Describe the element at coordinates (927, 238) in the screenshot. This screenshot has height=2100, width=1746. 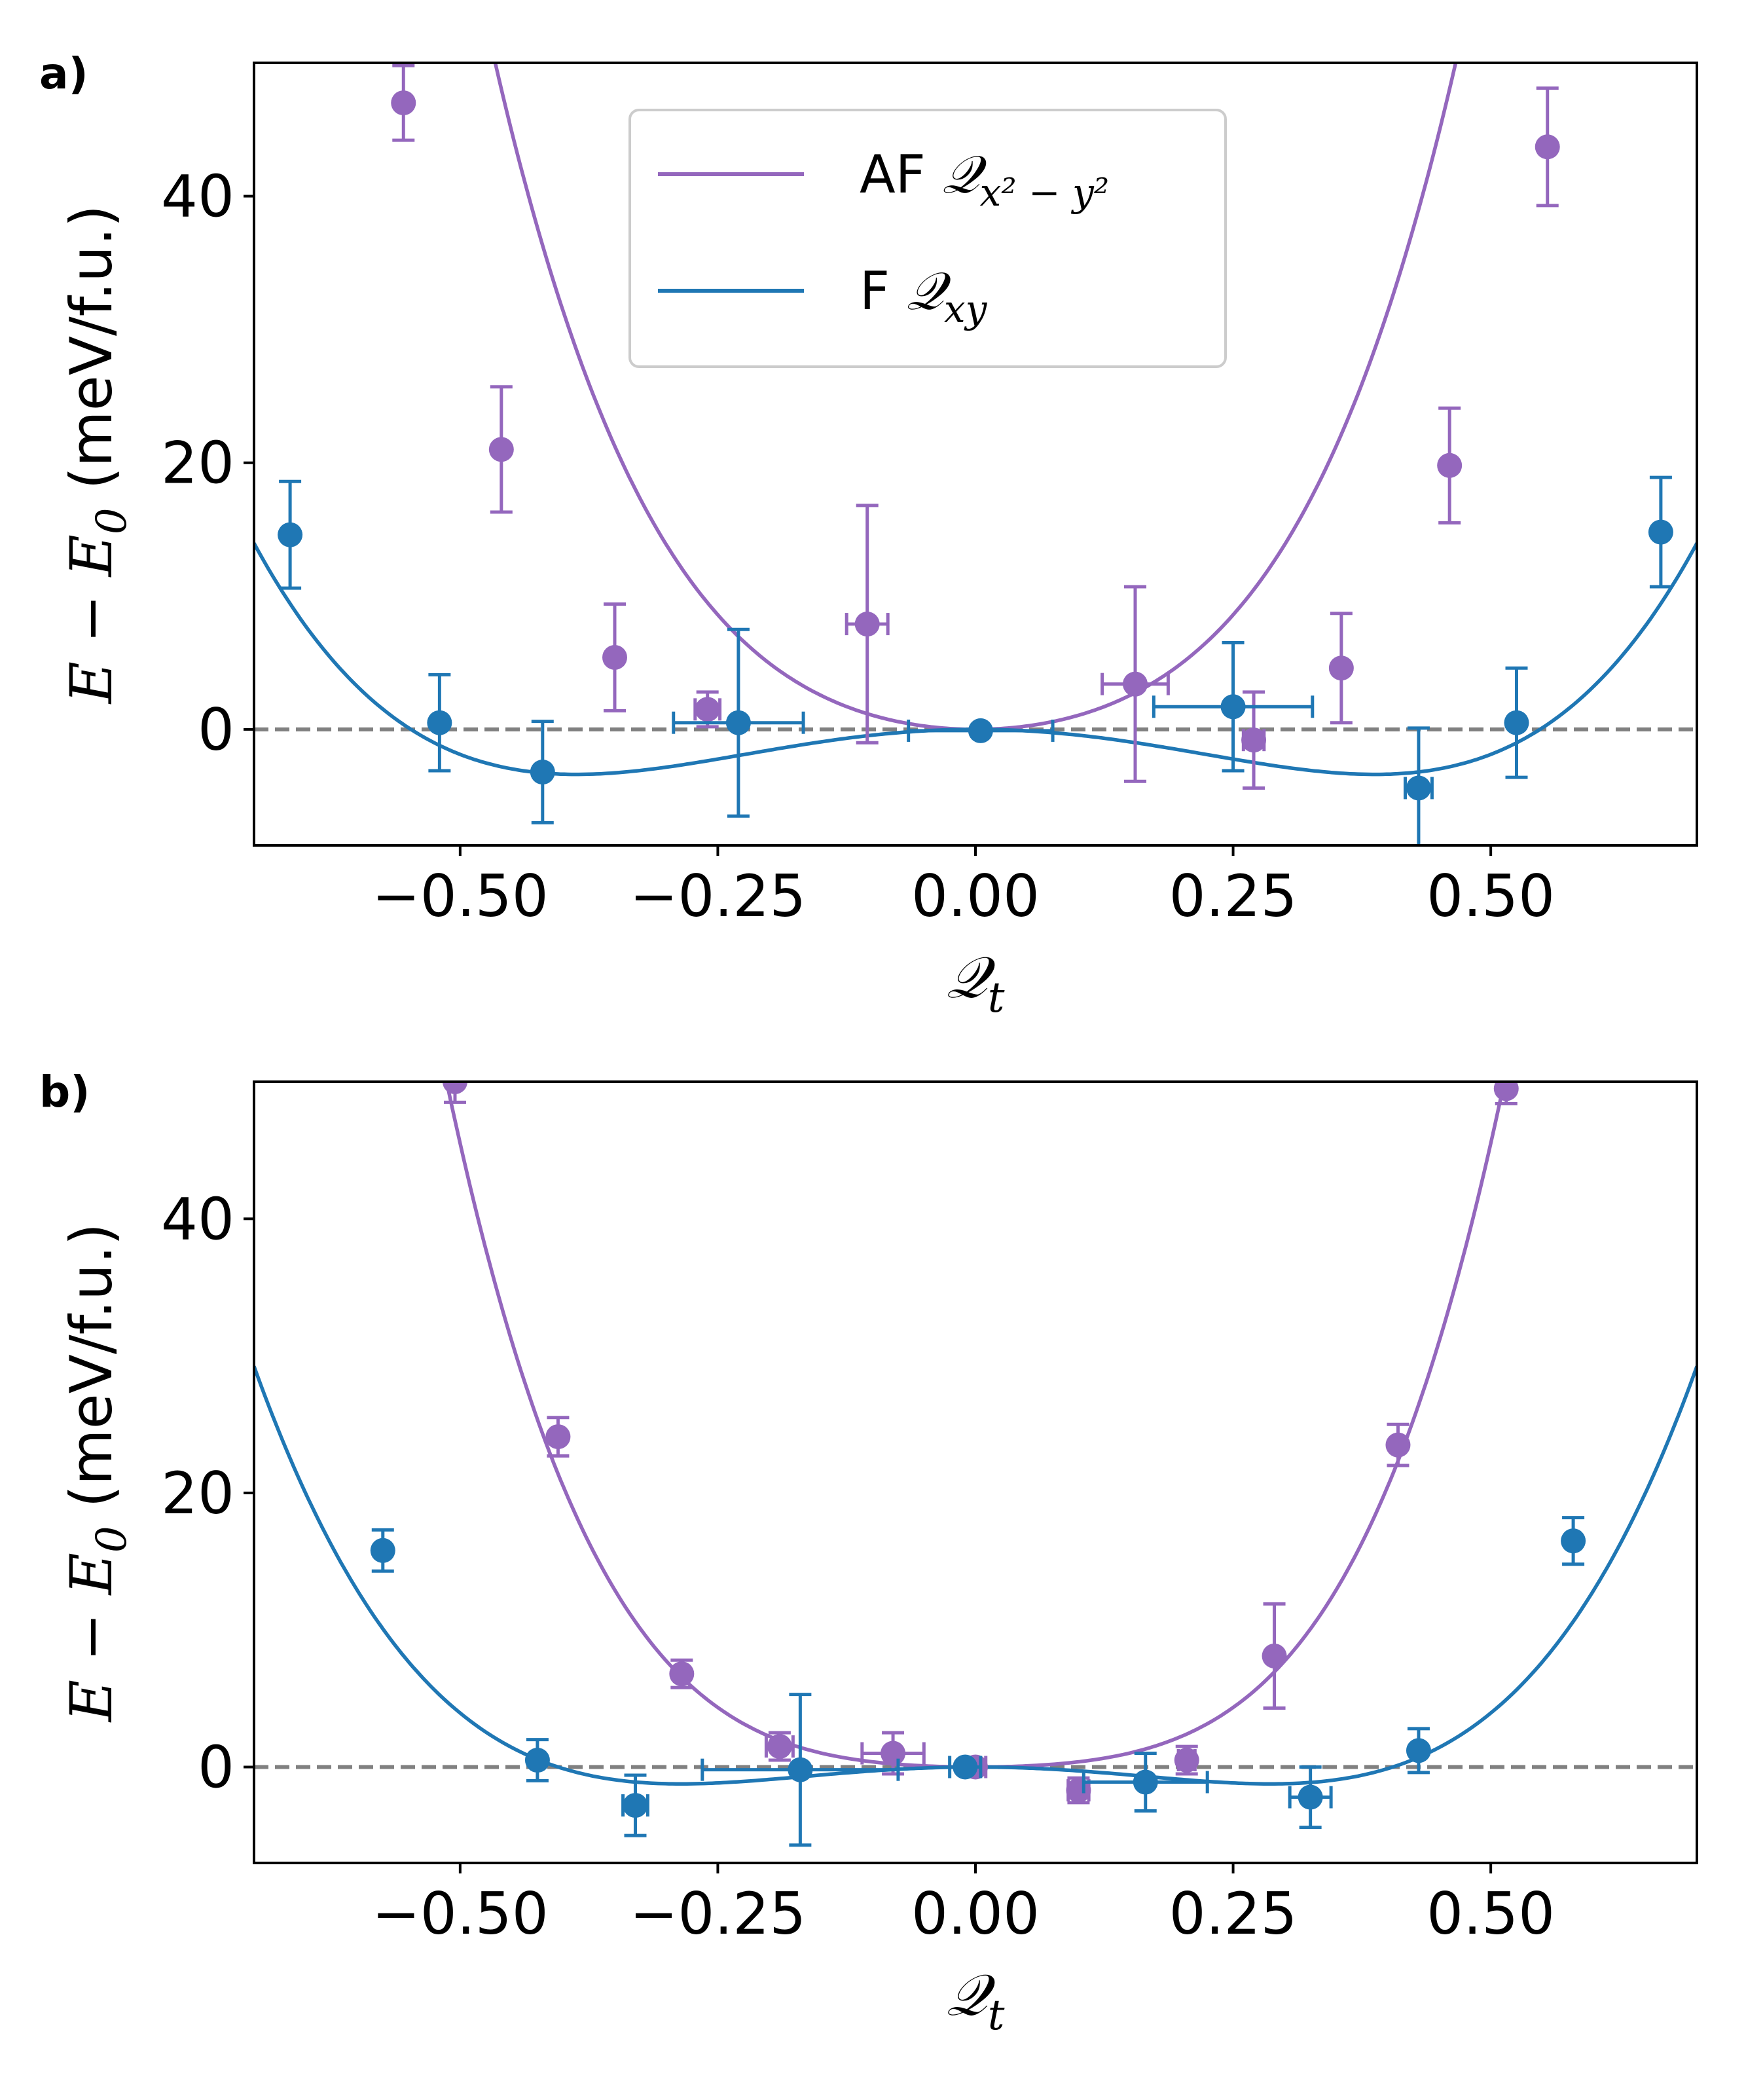
I see `legend: AF 𝒬x² − y²F 𝒬xy` at that location.